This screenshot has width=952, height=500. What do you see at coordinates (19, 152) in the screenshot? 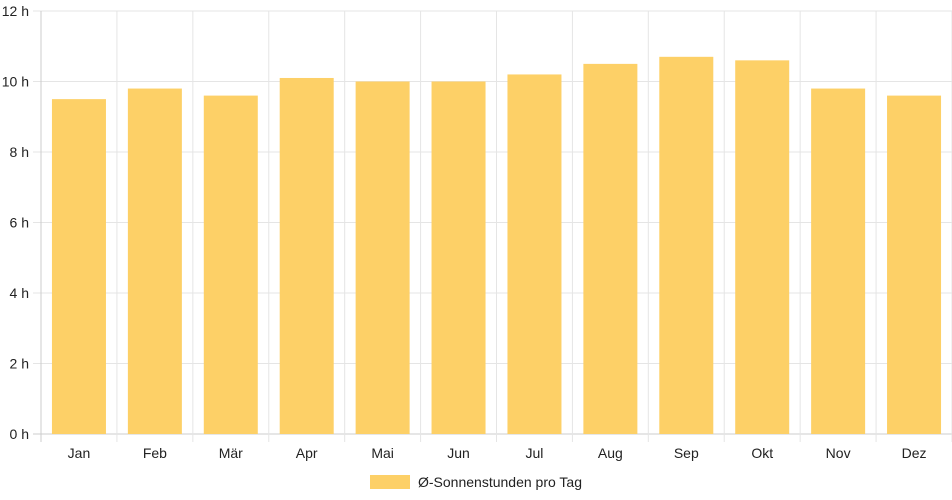
I see `y-tick-label: 8 h` at bounding box center [19, 152].